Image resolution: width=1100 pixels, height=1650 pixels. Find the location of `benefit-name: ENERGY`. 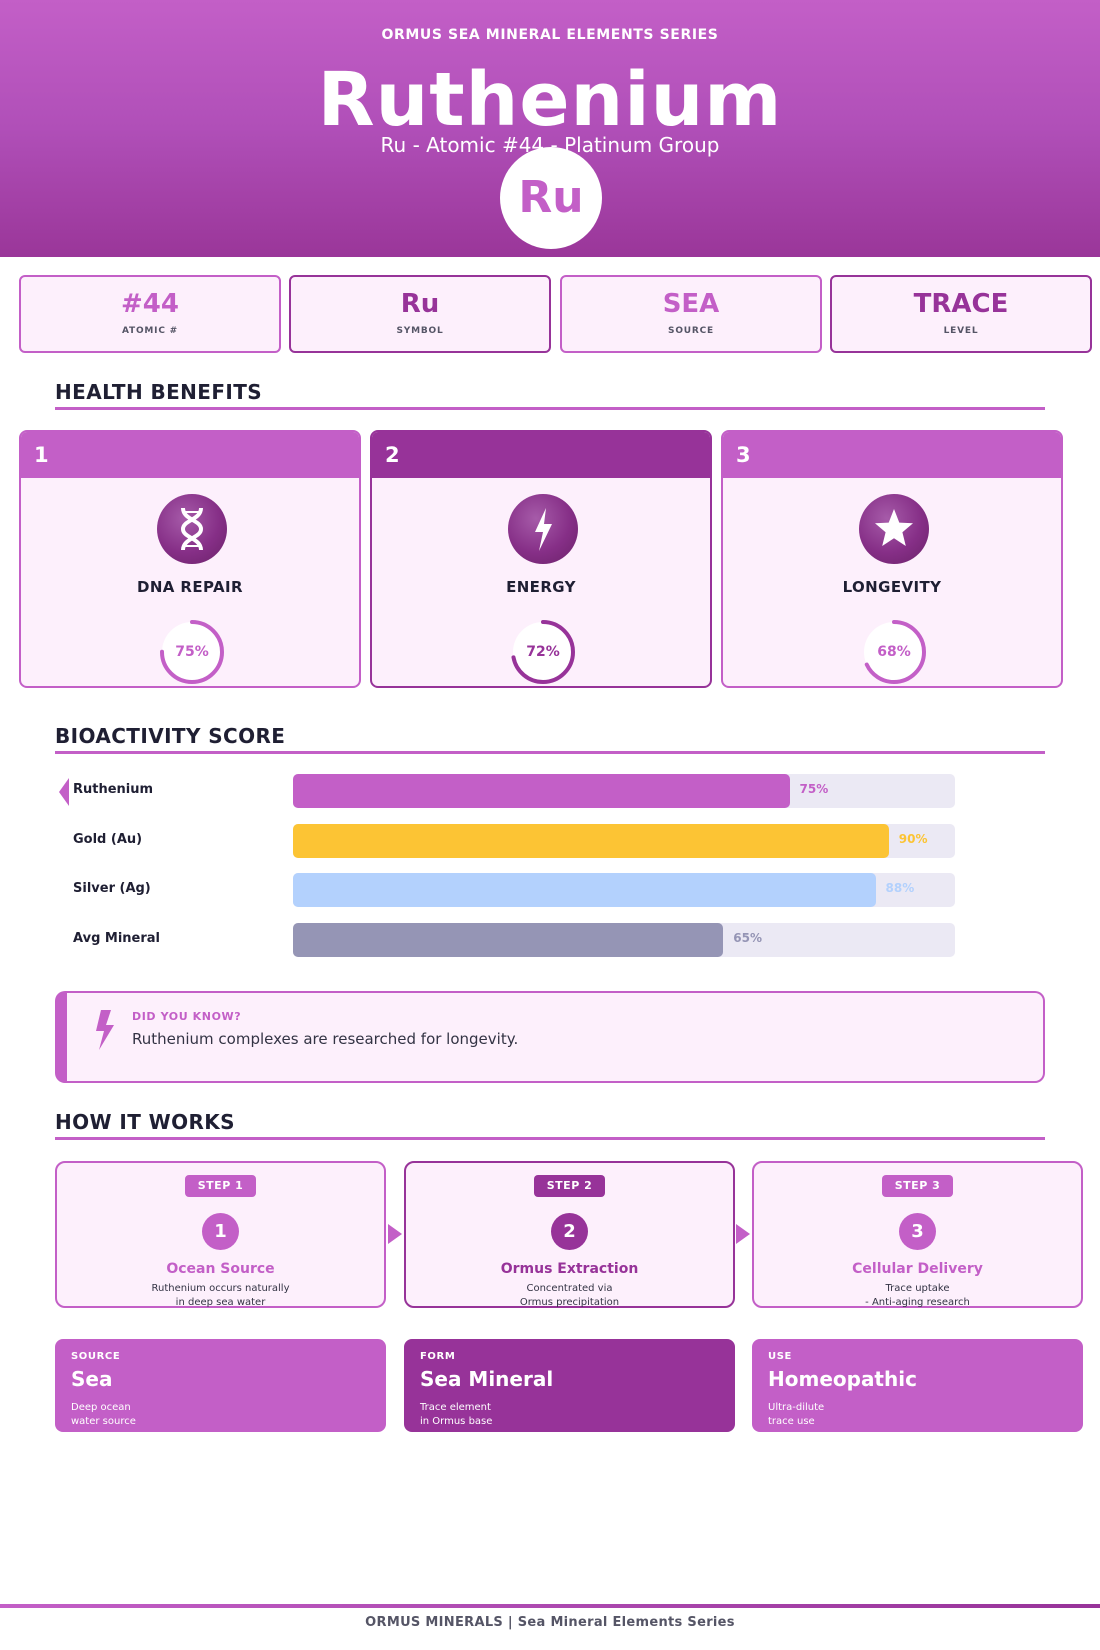

benefit-name: ENERGY is located at coordinates (541, 587).